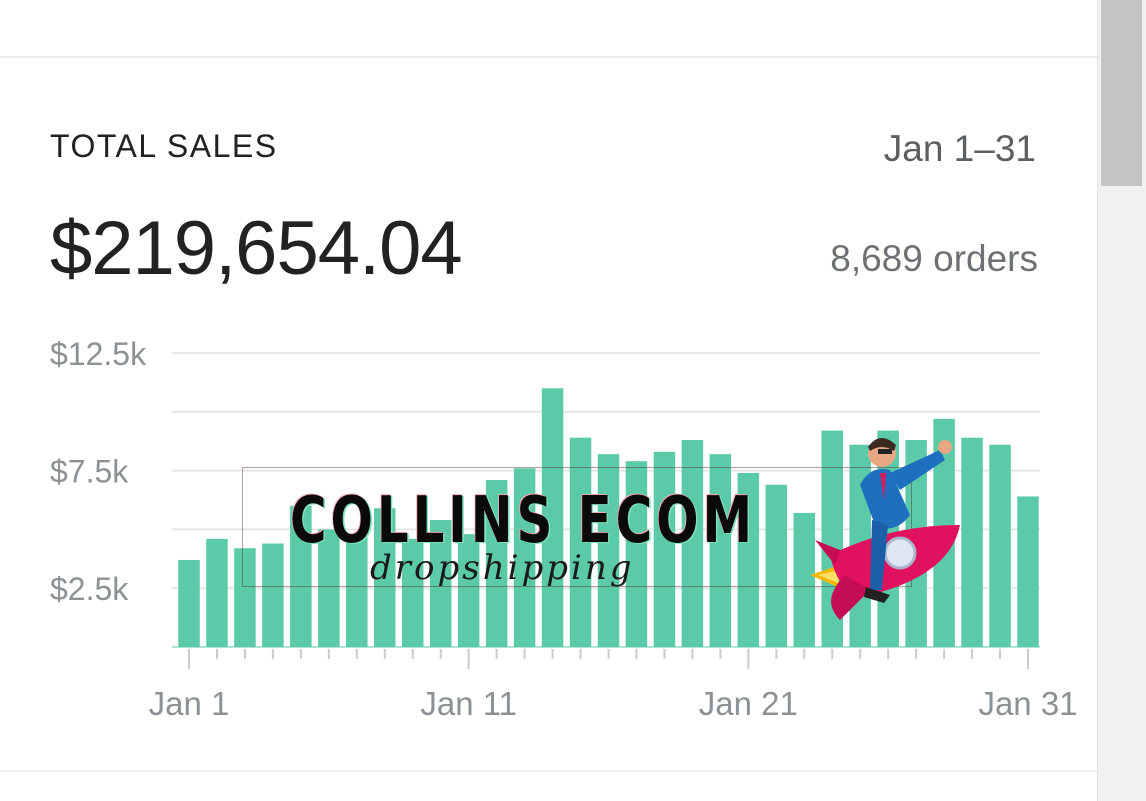 The height and width of the screenshot is (801, 1146). I want to click on watermark-logo-subtitle: dropshipping, so click(502, 568).